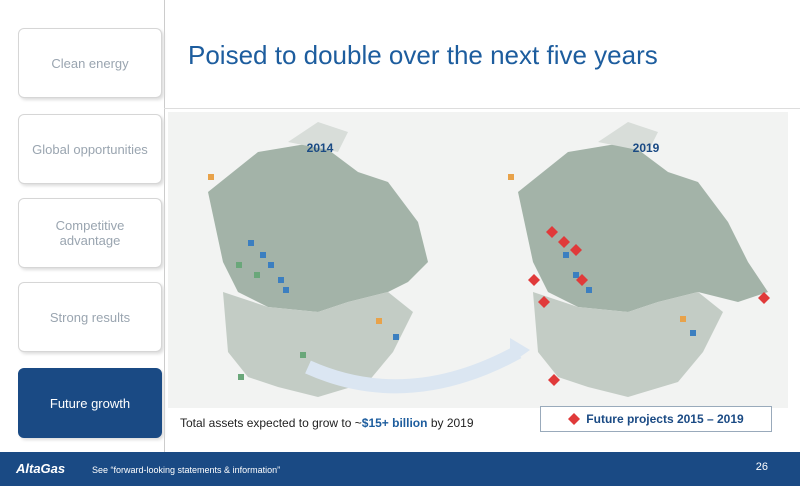 This screenshot has width=800, height=500. Describe the element at coordinates (394, 423) in the screenshot. I see `caption-highlight: $15+ billion` at that location.